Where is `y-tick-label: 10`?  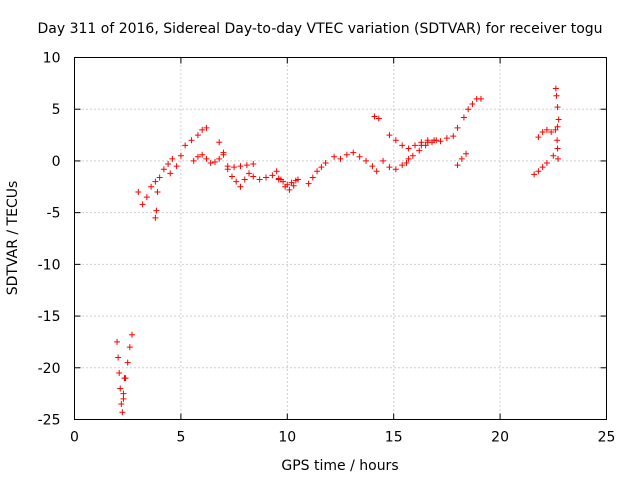 y-tick-label: 10 is located at coordinates (52, 59).